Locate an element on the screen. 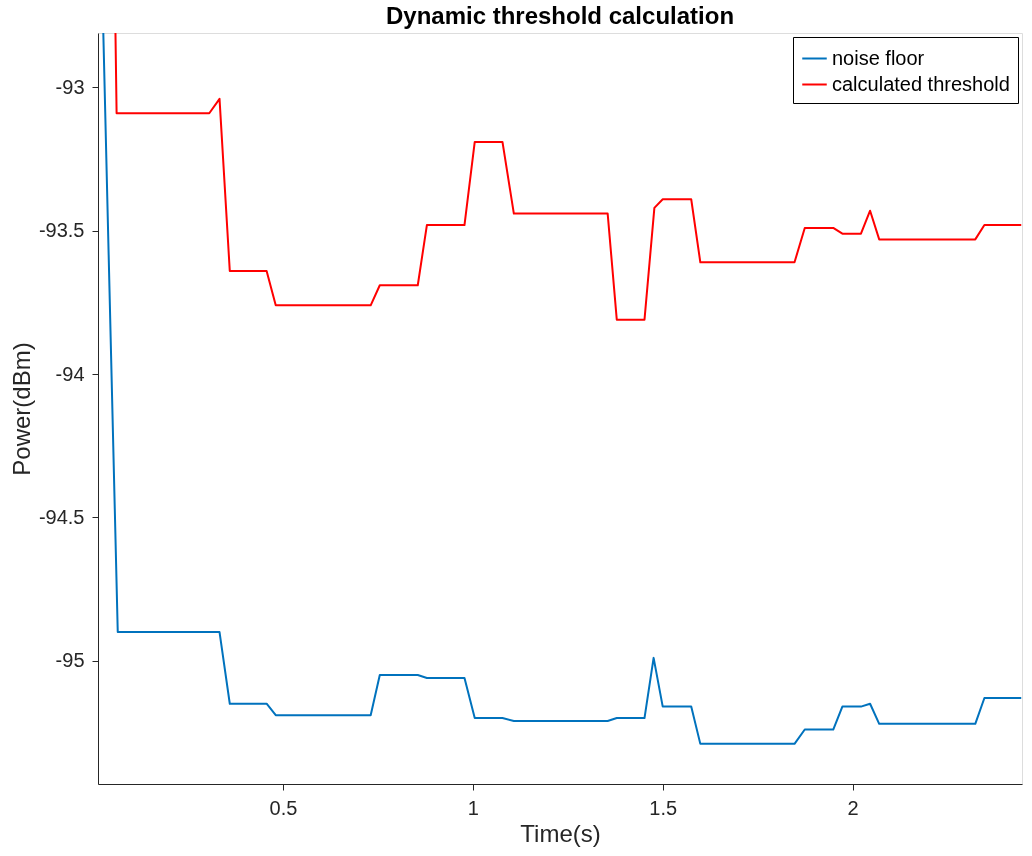 Image resolution: width=1032 pixels, height=856 pixels. chart-title: Dynamic threshold calculation is located at coordinates (560, 15).